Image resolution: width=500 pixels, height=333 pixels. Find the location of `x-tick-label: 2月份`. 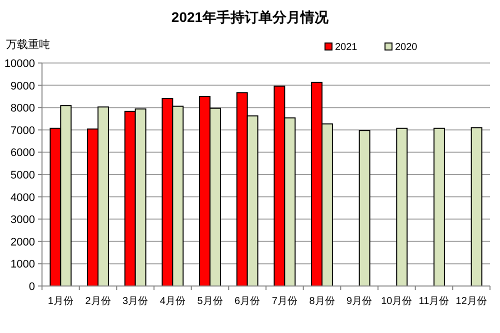

x-tick-label: 2月份 is located at coordinates (98, 301).